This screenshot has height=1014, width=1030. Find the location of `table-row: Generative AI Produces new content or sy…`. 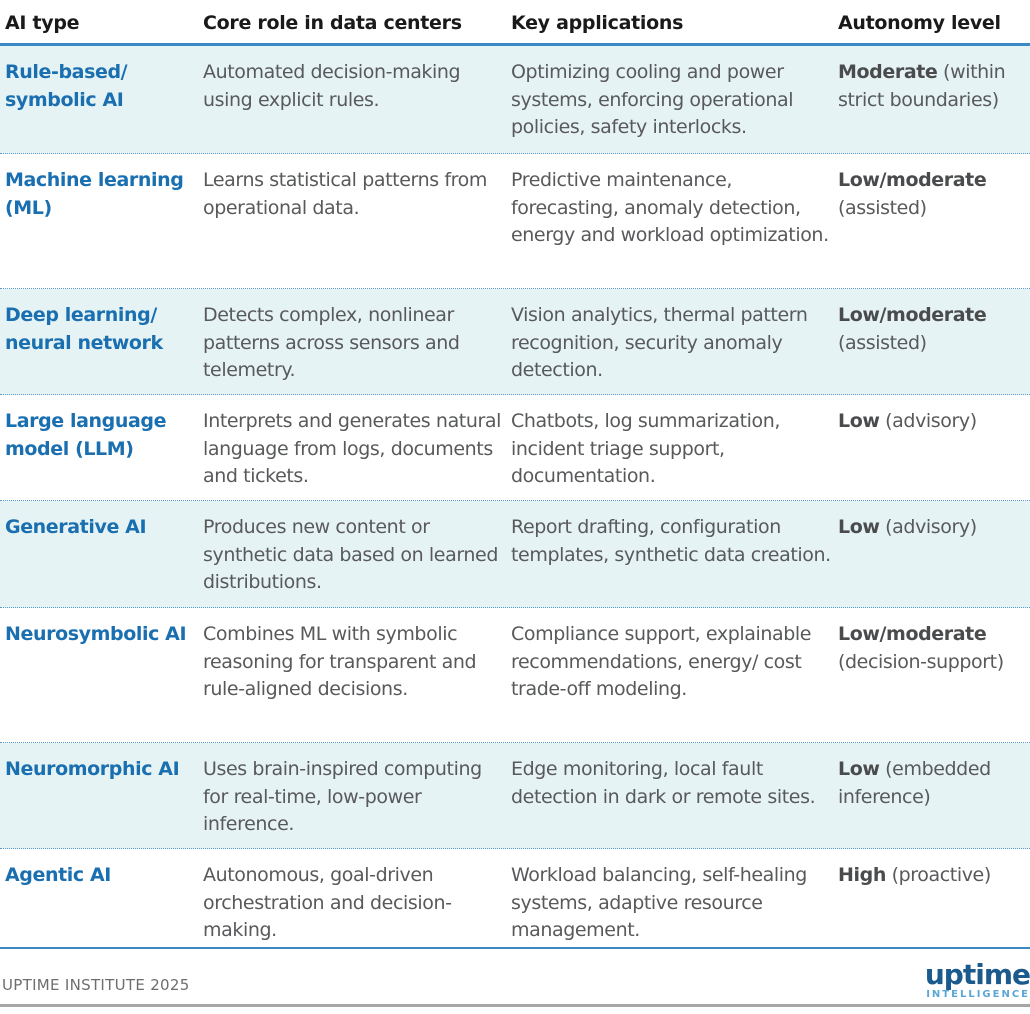

table-row: Generative AI Produces new content or sy… is located at coordinates (515, 554).